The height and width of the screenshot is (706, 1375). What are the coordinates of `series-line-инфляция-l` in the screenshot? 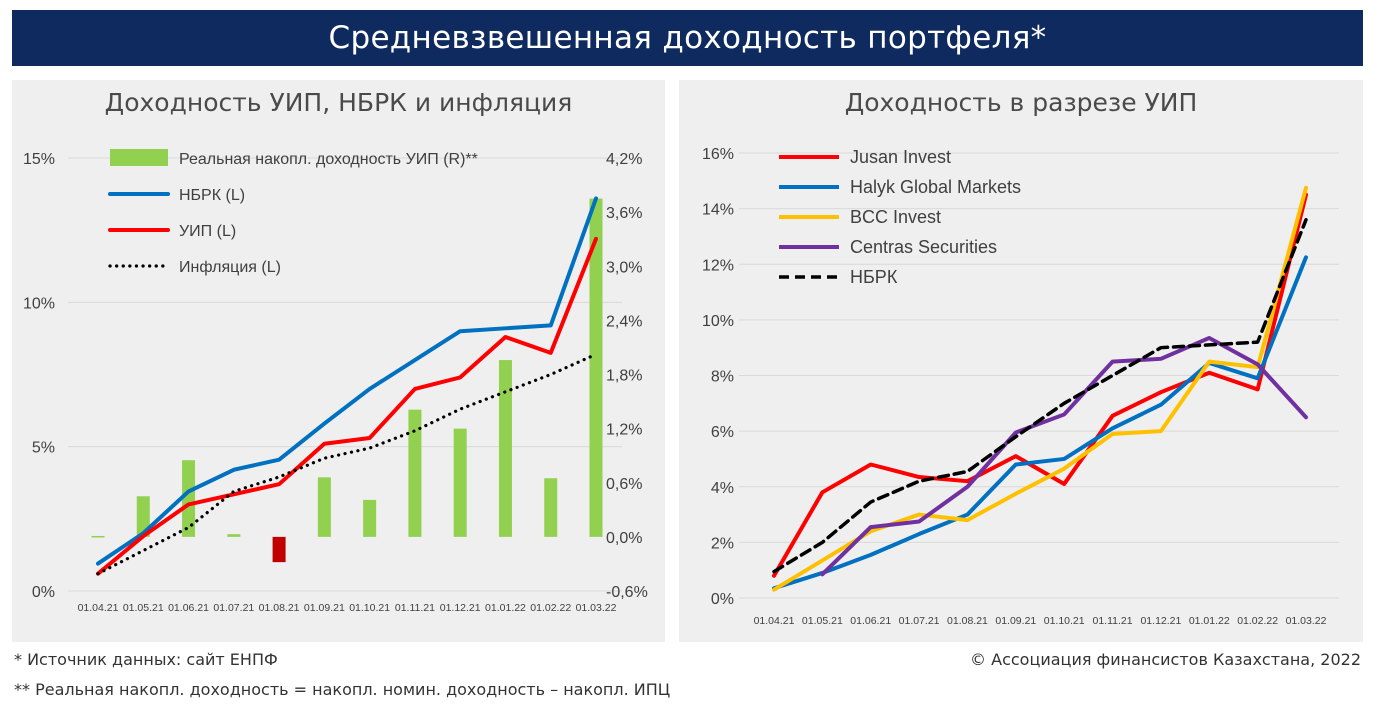 It's located at (347, 464).